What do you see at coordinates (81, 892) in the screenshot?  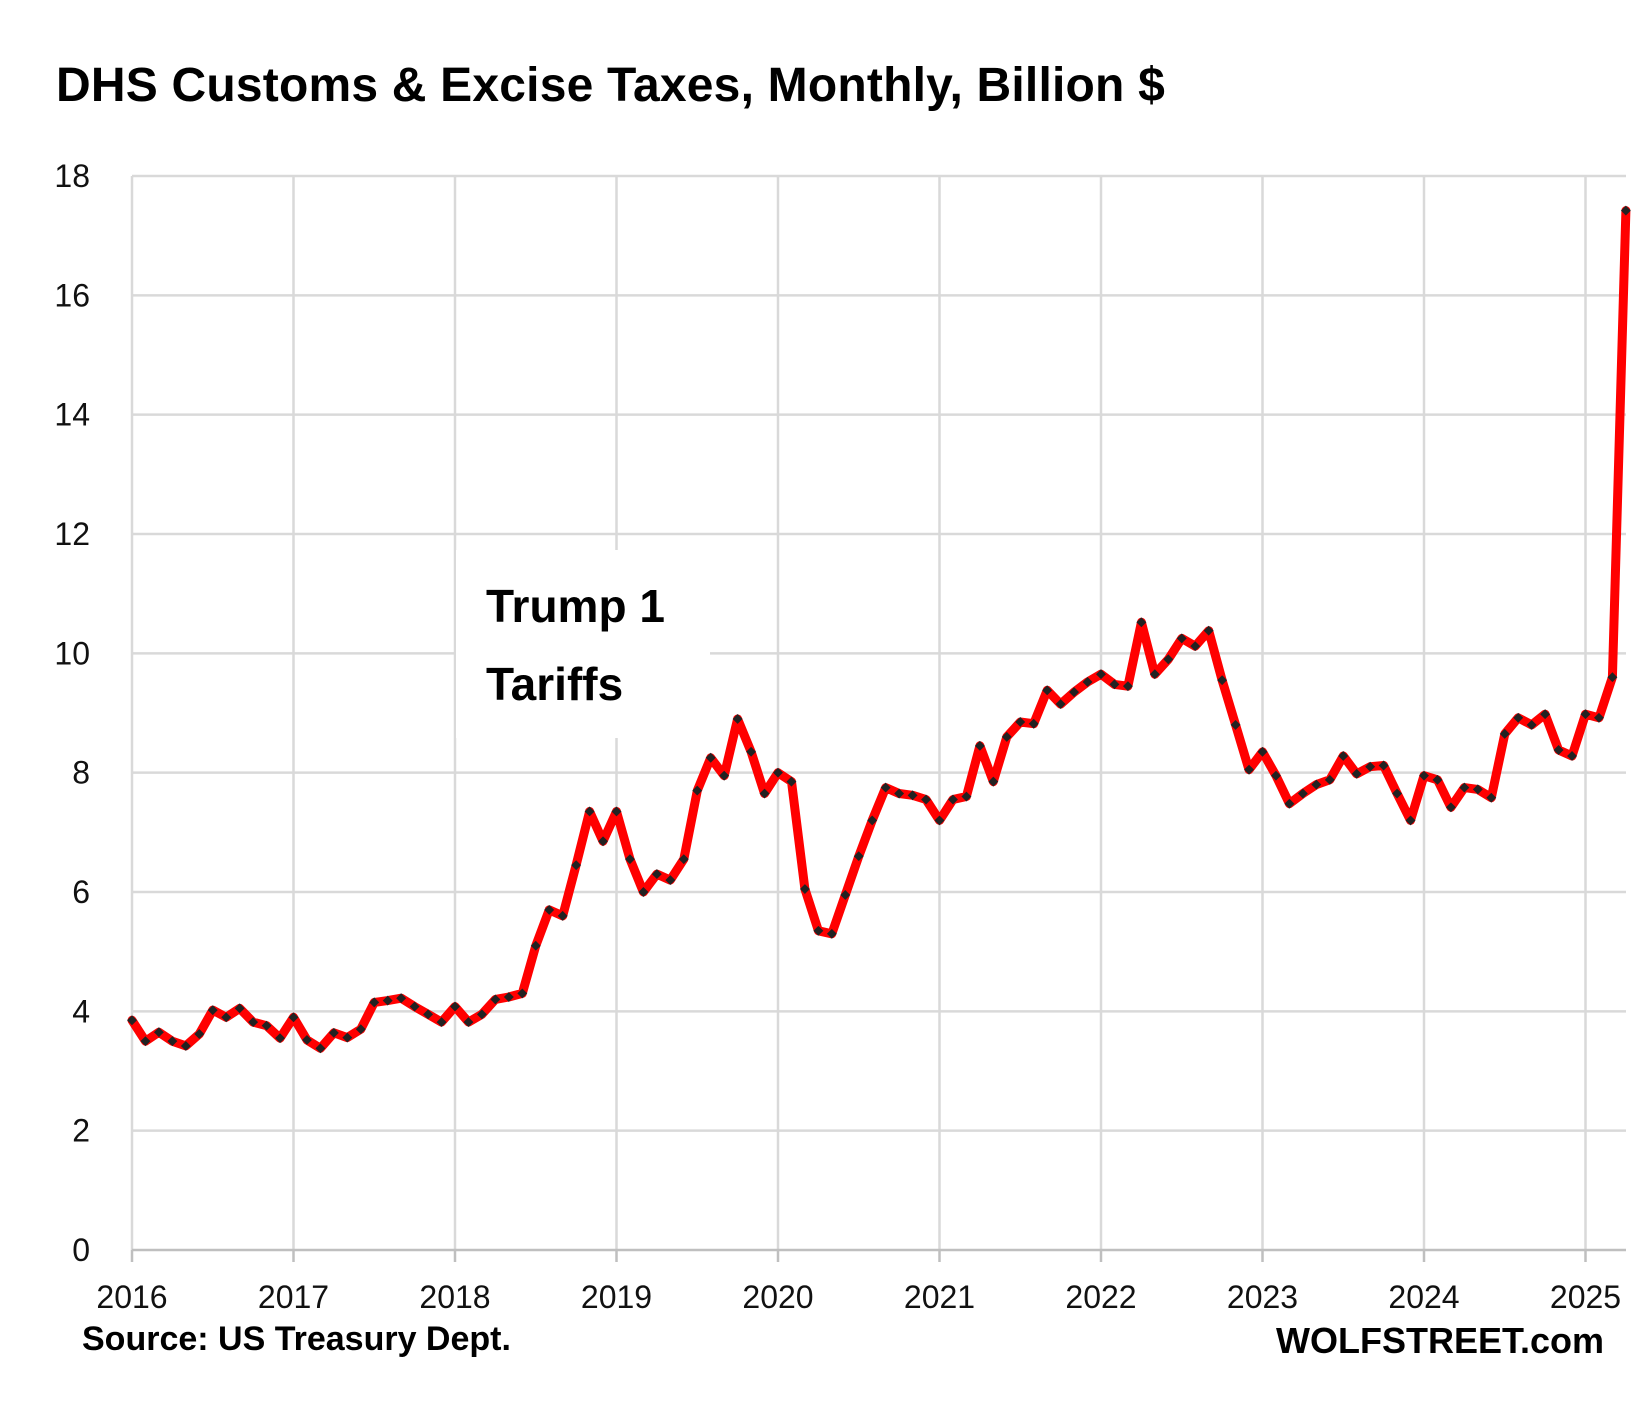 I see `y-tick-label: 6` at bounding box center [81, 892].